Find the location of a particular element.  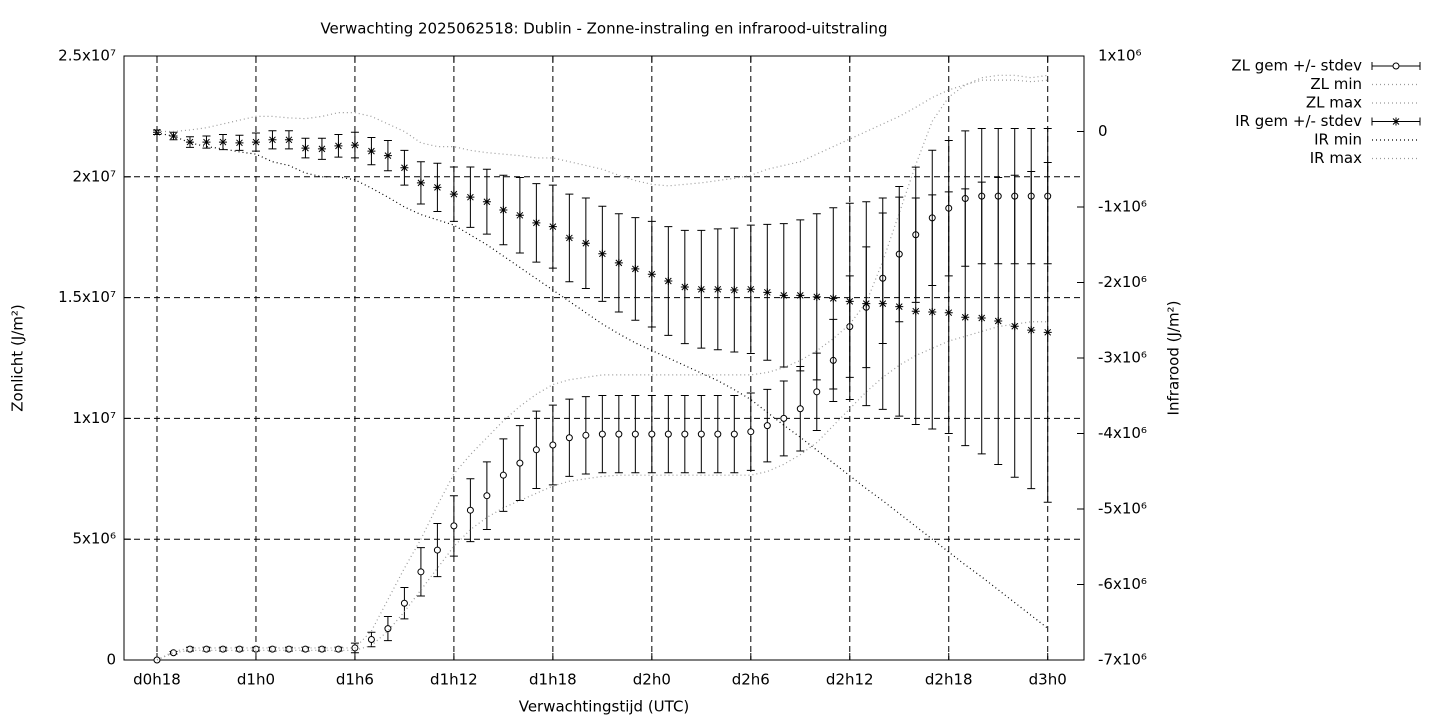

x-tick-label: d1h0 is located at coordinates (256, 680).